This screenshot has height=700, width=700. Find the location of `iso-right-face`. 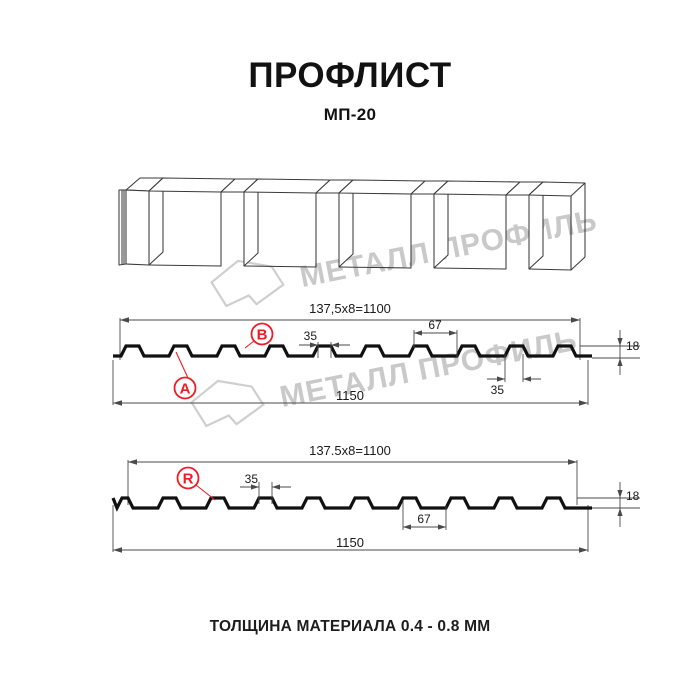

iso-right-face is located at coordinates (578, 227).